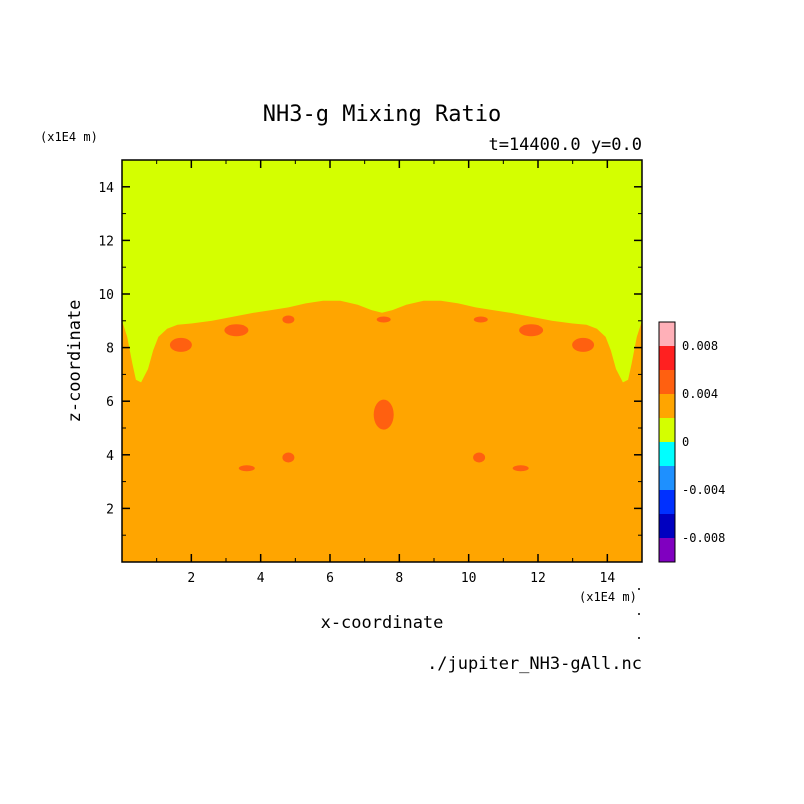 This screenshot has height=804, width=804. I want to click on x-tick-label: 10, so click(469, 578).